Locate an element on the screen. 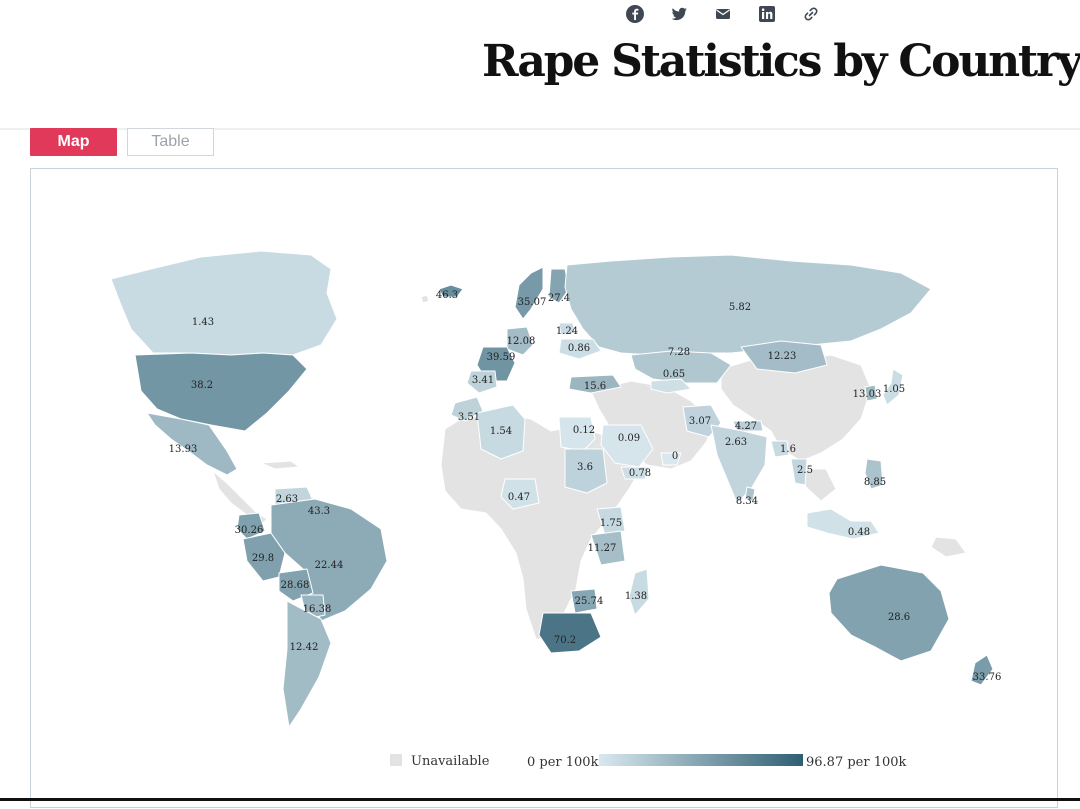 The image size is (1080, 809). value-label-brazil: 22.44 is located at coordinates (329, 565).